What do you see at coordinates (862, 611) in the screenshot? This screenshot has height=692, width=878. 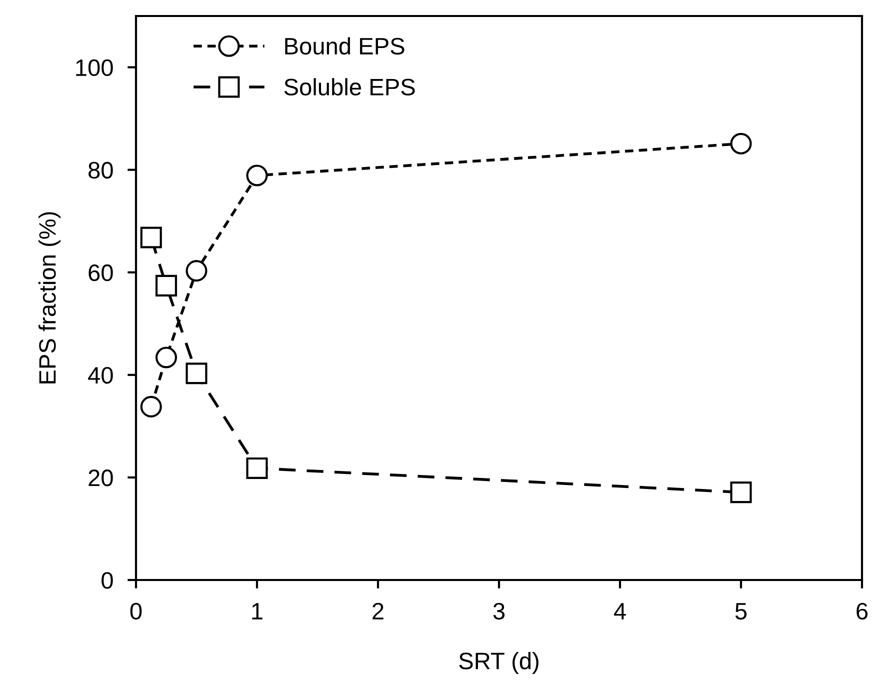 I see `x-tick-label: 6` at bounding box center [862, 611].